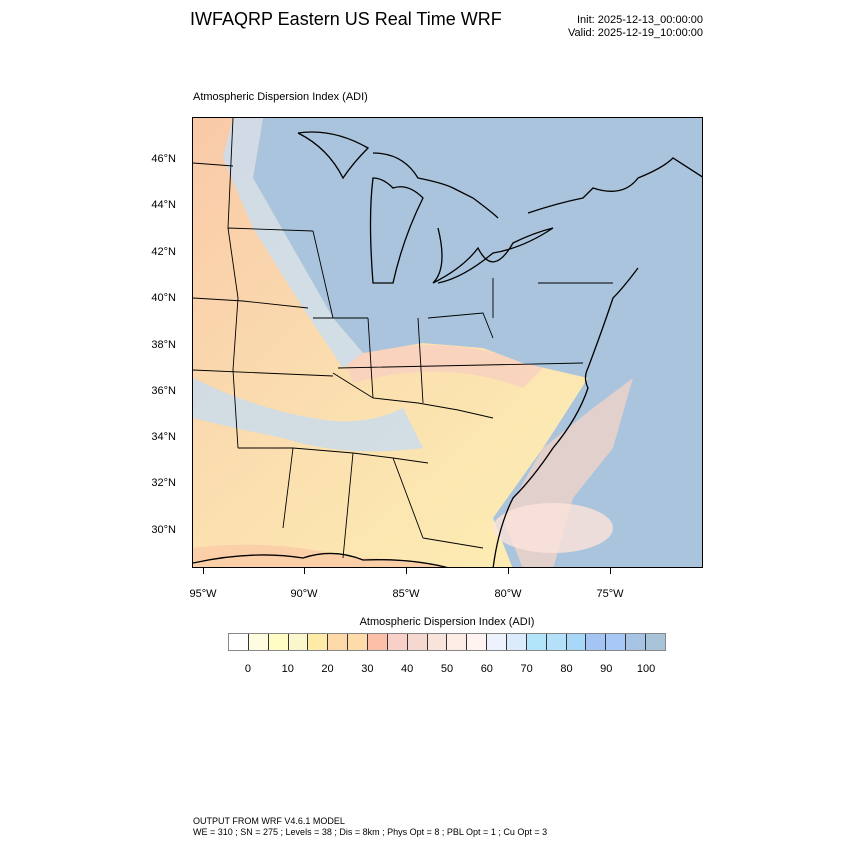  What do you see at coordinates (163, 298) in the screenshot?
I see `lat-label: 40°N` at bounding box center [163, 298].